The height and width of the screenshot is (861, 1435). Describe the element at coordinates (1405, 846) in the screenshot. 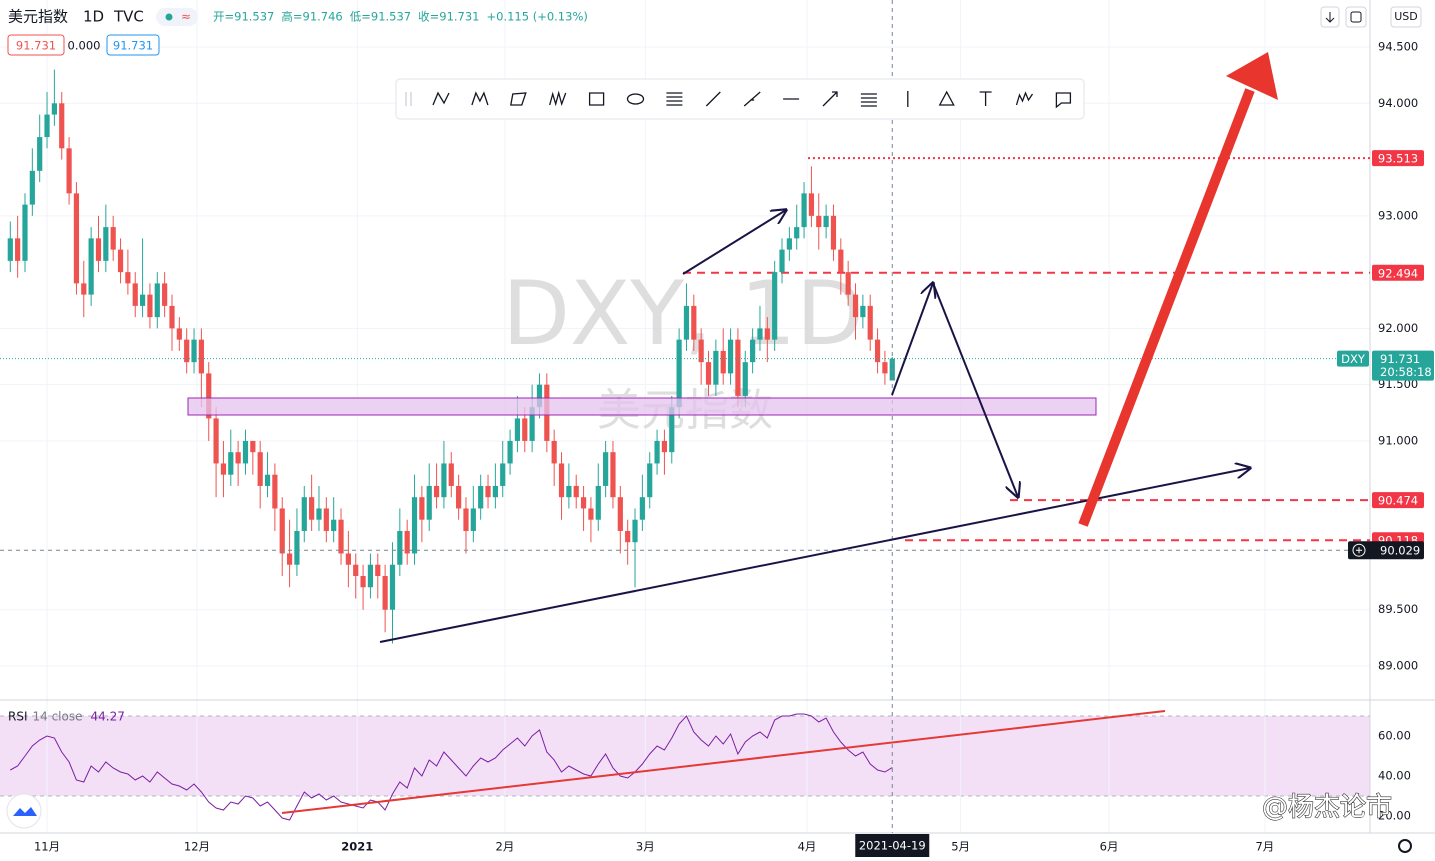

I see `settings-icon` at that location.